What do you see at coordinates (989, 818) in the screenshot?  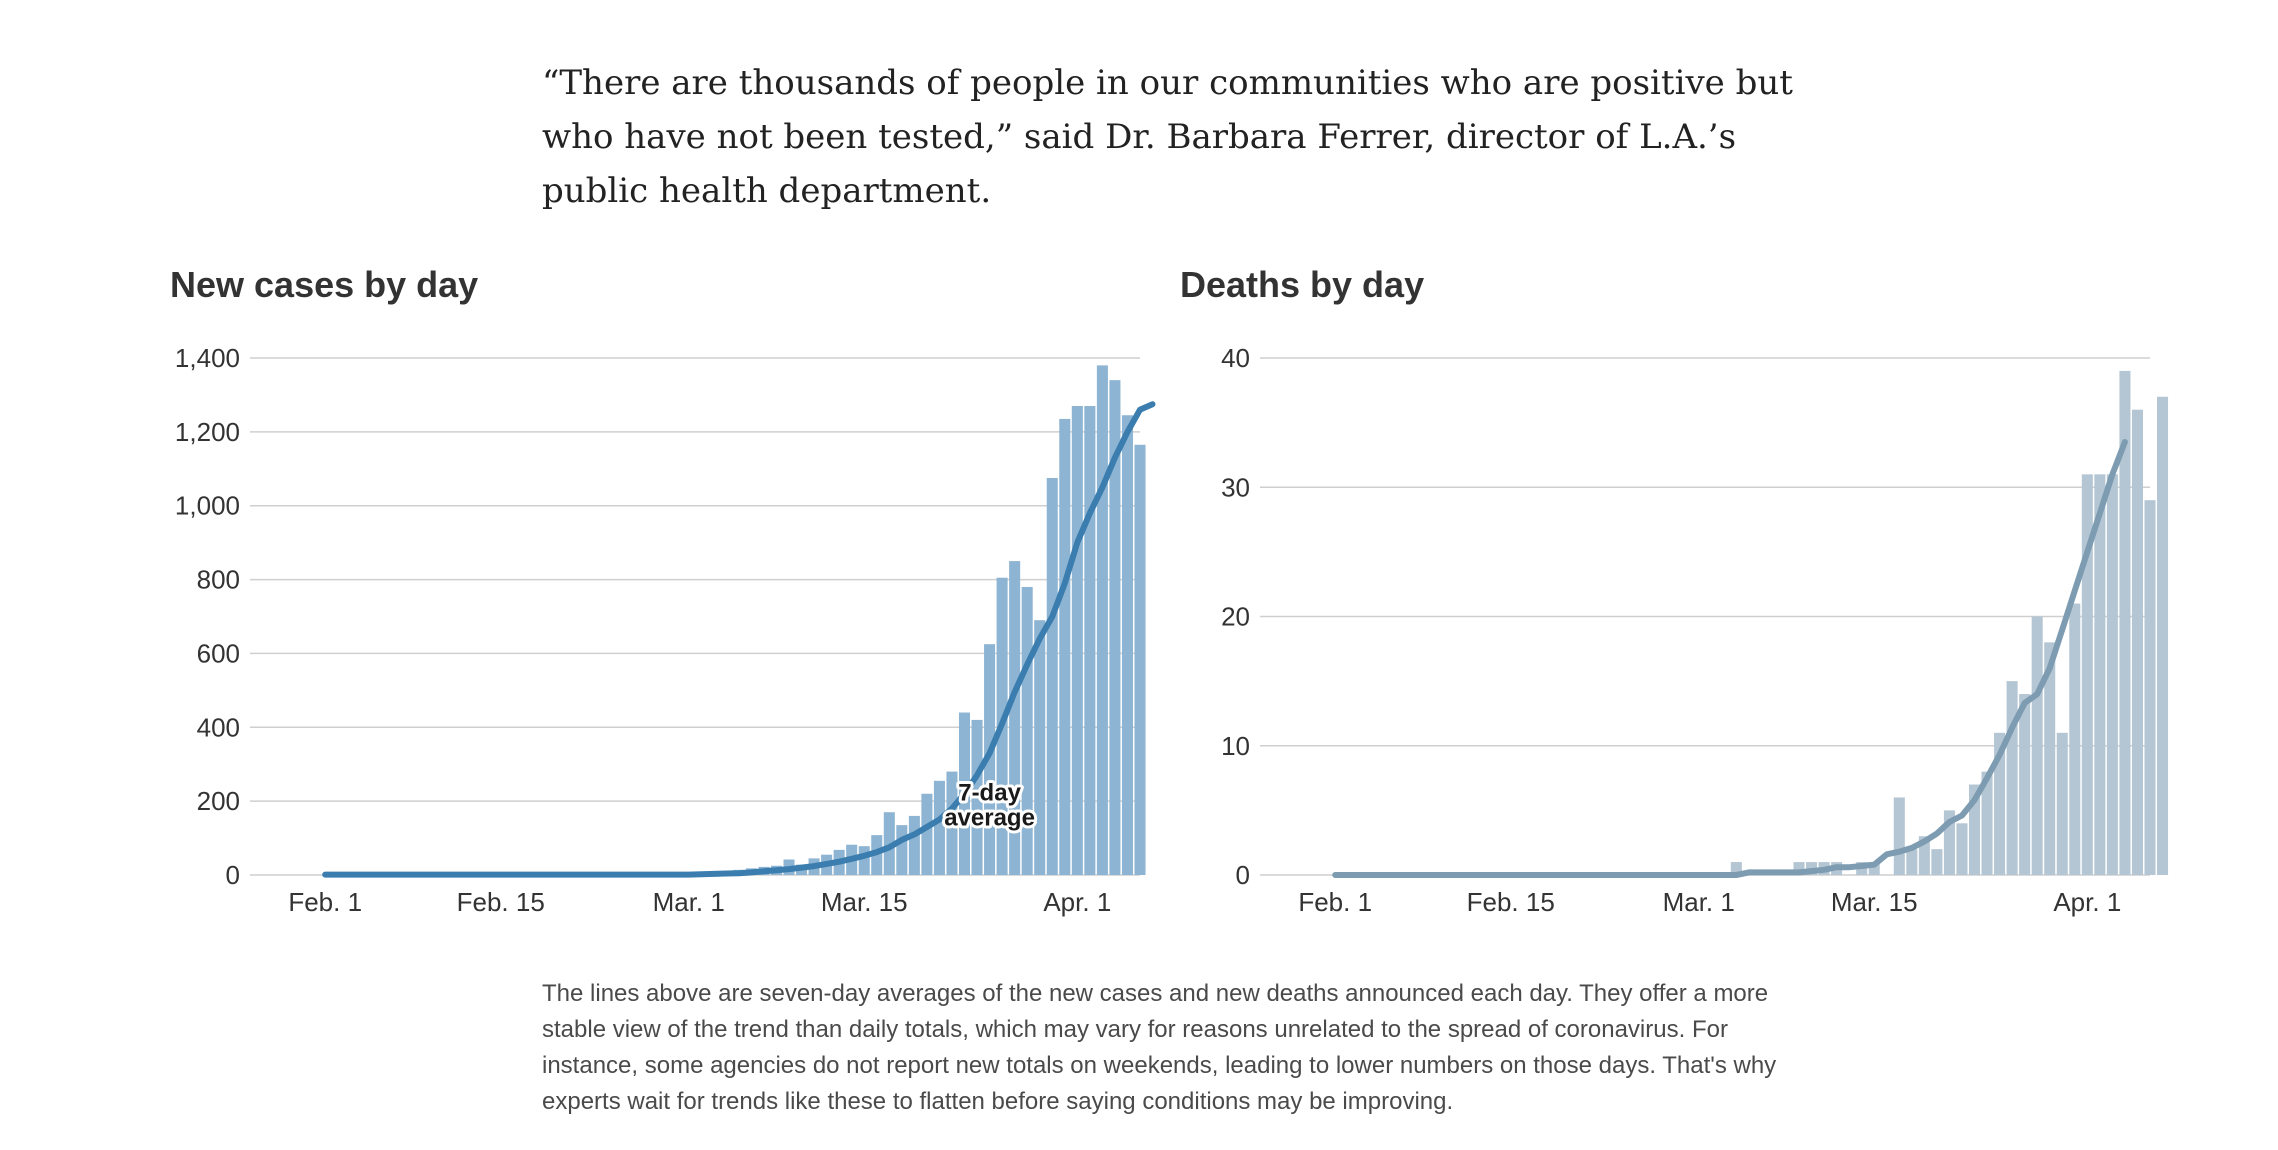 I see `annotation-label: average` at bounding box center [989, 818].